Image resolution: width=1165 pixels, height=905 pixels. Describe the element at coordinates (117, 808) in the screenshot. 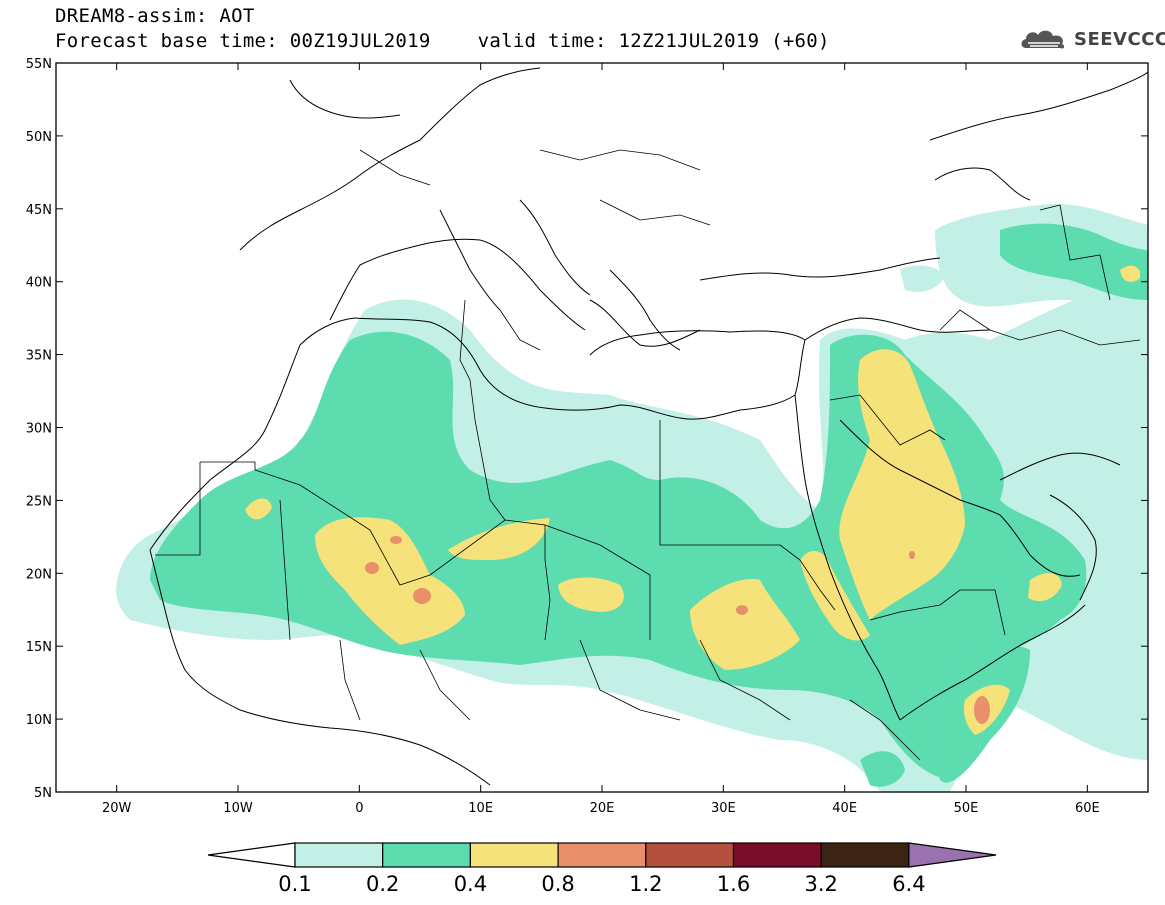

I see `lon-tick-label: 20W` at that location.